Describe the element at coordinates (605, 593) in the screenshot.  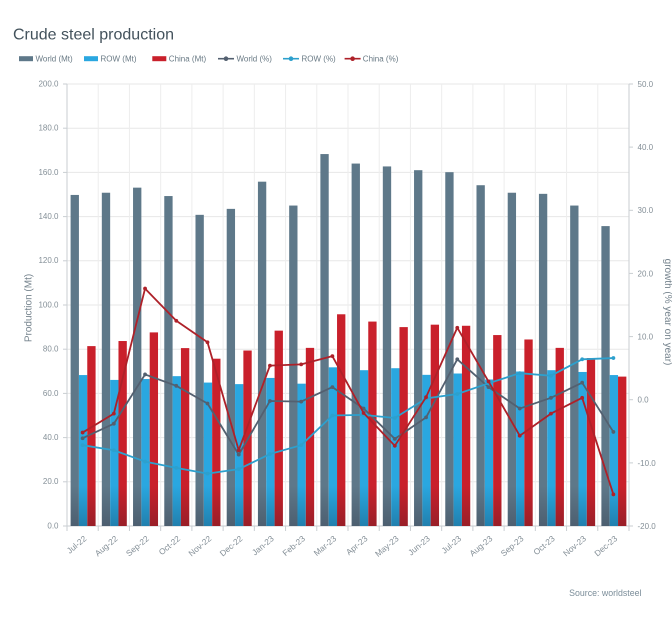
I see `svg-text: Source: worldsteel` at that location.